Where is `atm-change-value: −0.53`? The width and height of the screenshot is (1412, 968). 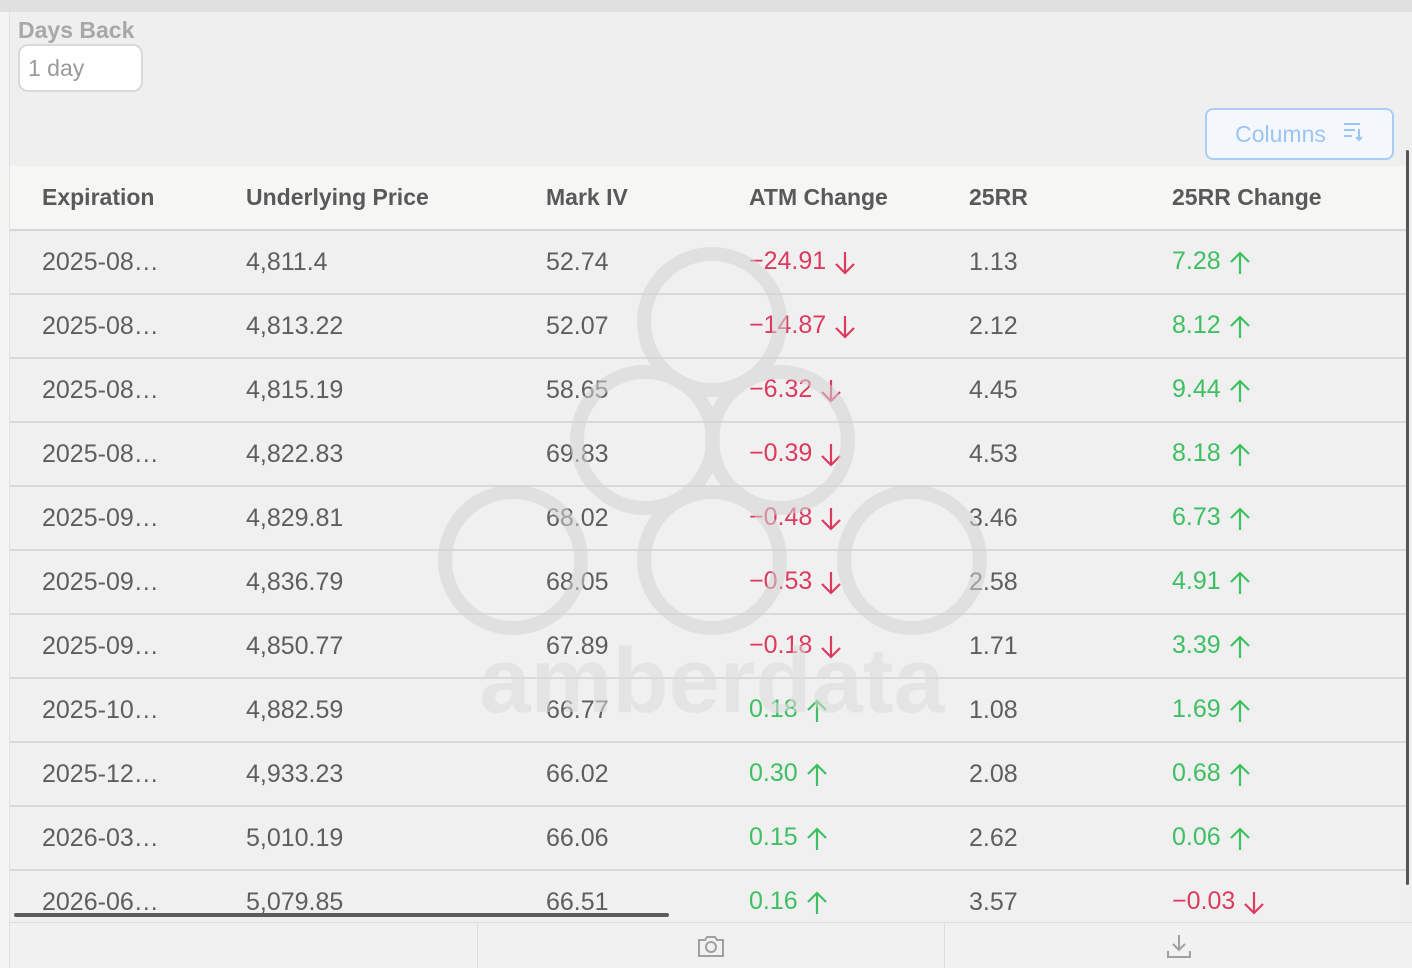 atm-change-value: −0.53 is located at coordinates (781, 581).